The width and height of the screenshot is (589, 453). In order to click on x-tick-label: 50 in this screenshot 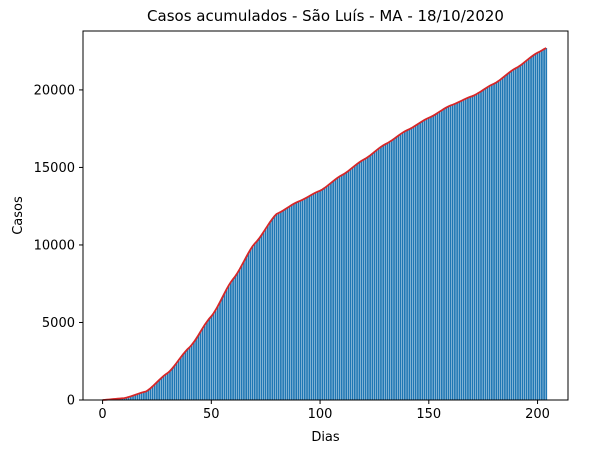, I will do `click(211, 414)`.